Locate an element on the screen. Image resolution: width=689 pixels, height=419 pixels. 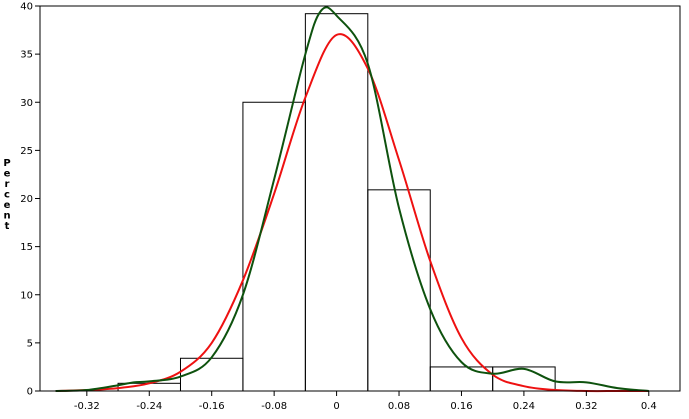
y-tick-label: 15 is located at coordinates (26, 247).